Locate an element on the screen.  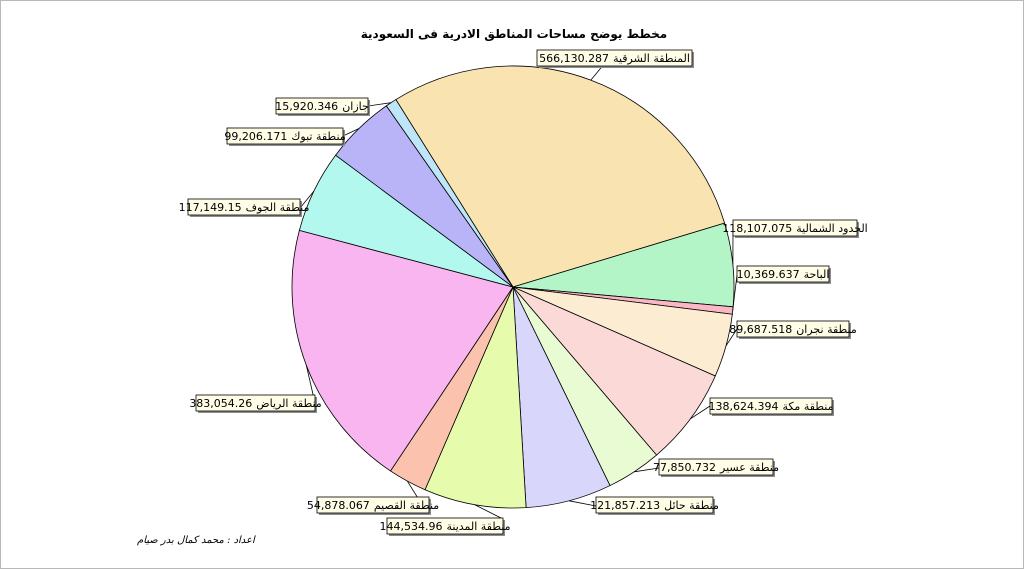
slice-label: 77,850.732 منطقة عسير is located at coordinates (716, 467).